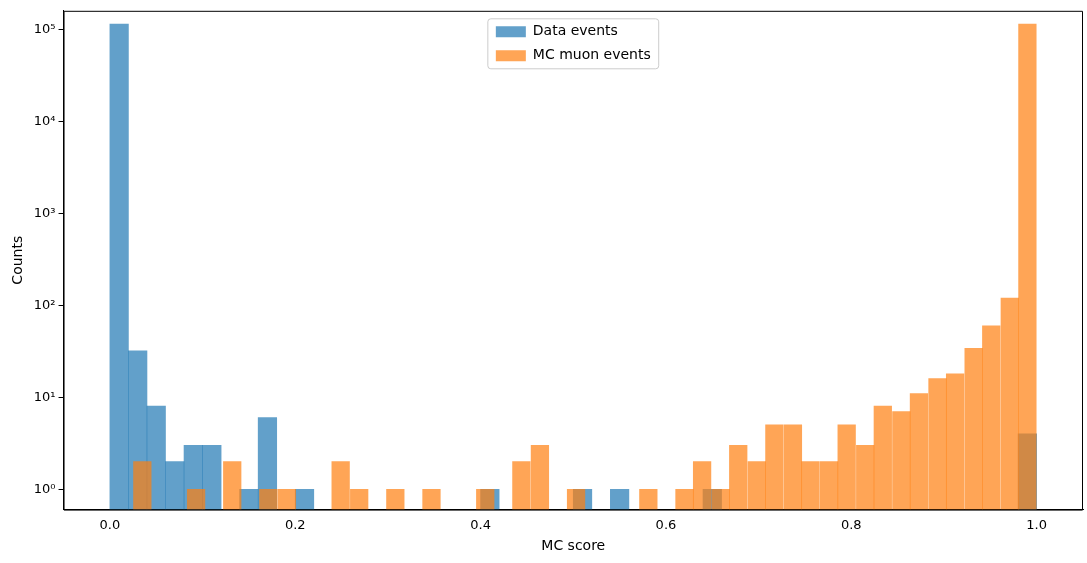 This screenshot has width=1087, height=563. What do you see at coordinates (44, 396) in the screenshot?
I see `y-tick-label: 10¹` at bounding box center [44, 396].